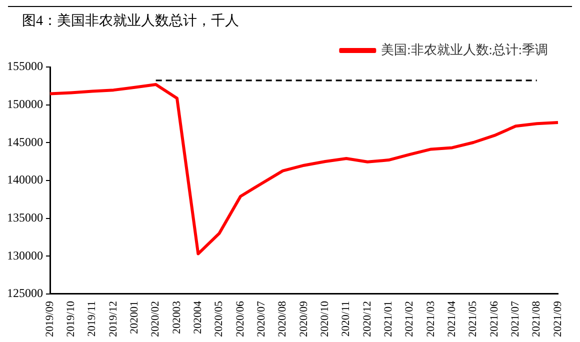 Image resolution: width=580 pixels, height=342 pixels. What do you see at coordinates (346, 318) in the screenshot?
I see `x-tick-label: 2020/11` at bounding box center [346, 318].